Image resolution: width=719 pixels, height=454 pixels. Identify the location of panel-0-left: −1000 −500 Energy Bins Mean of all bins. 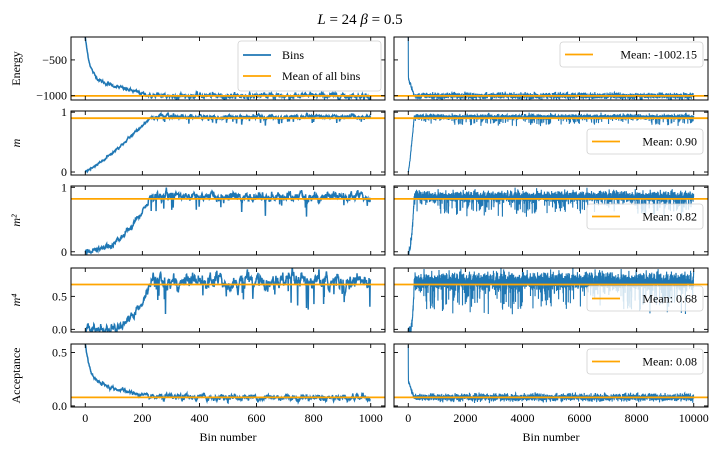
(197, 69).